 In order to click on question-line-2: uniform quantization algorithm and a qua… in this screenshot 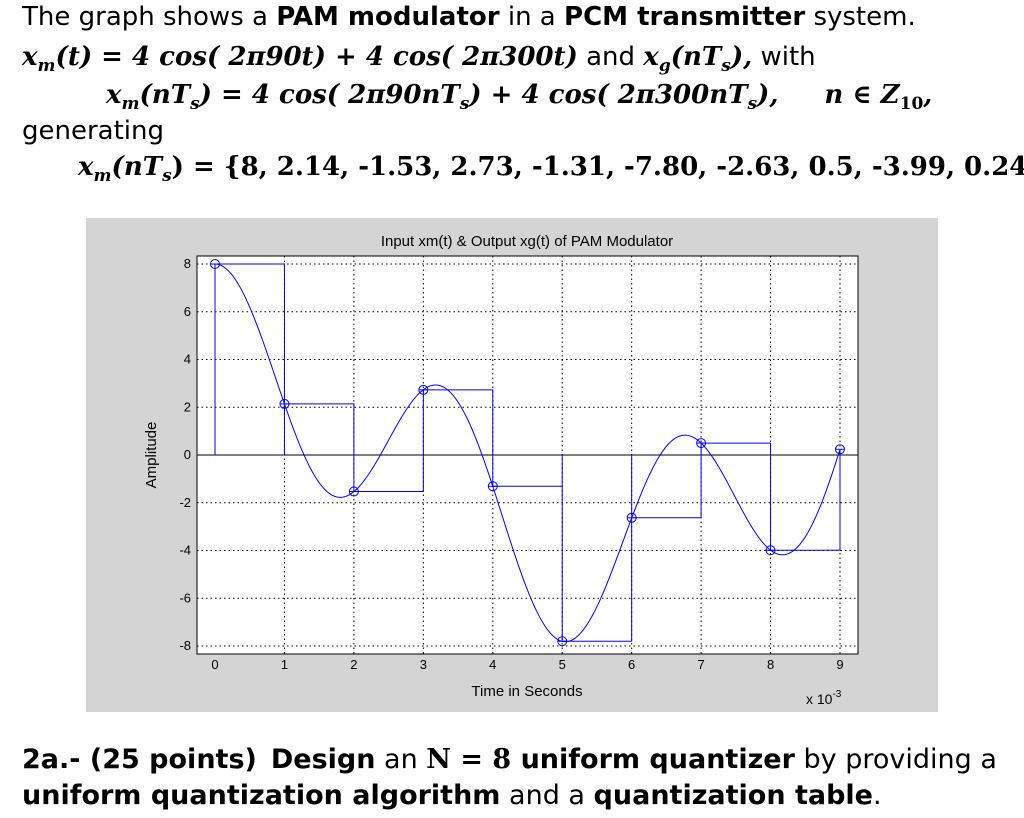, I will do `click(452, 795)`.